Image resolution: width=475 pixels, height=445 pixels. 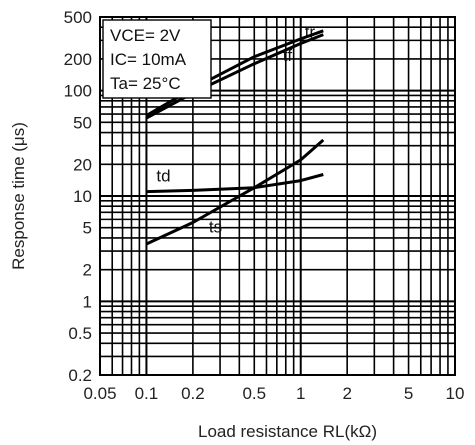 I want to click on y-tick-label: 100, so click(x=78, y=91).